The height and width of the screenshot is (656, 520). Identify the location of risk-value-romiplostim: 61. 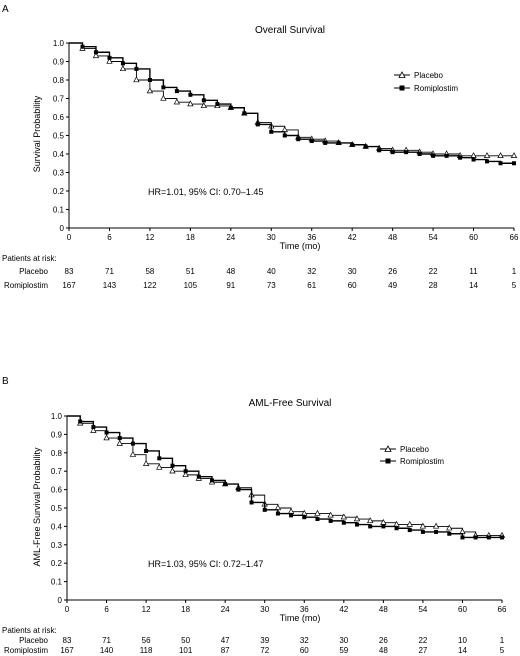
(311, 285).